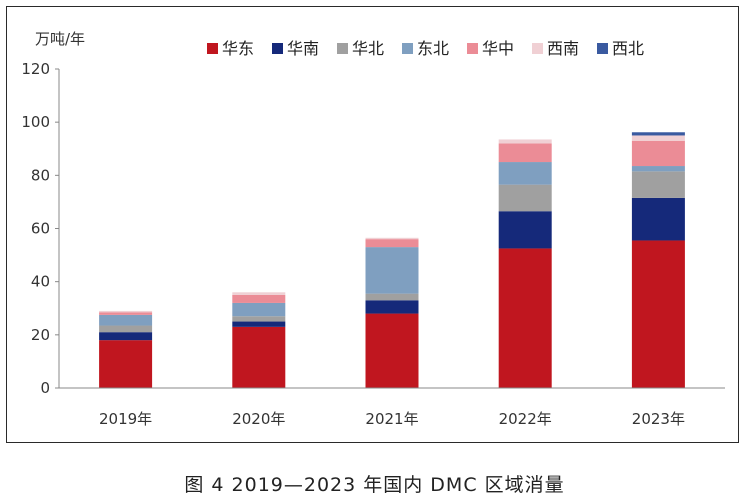 The width and height of the screenshot is (749, 502). Describe the element at coordinates (40, 175) in the screenshot. I see `y-tick-label: 80` at that location.